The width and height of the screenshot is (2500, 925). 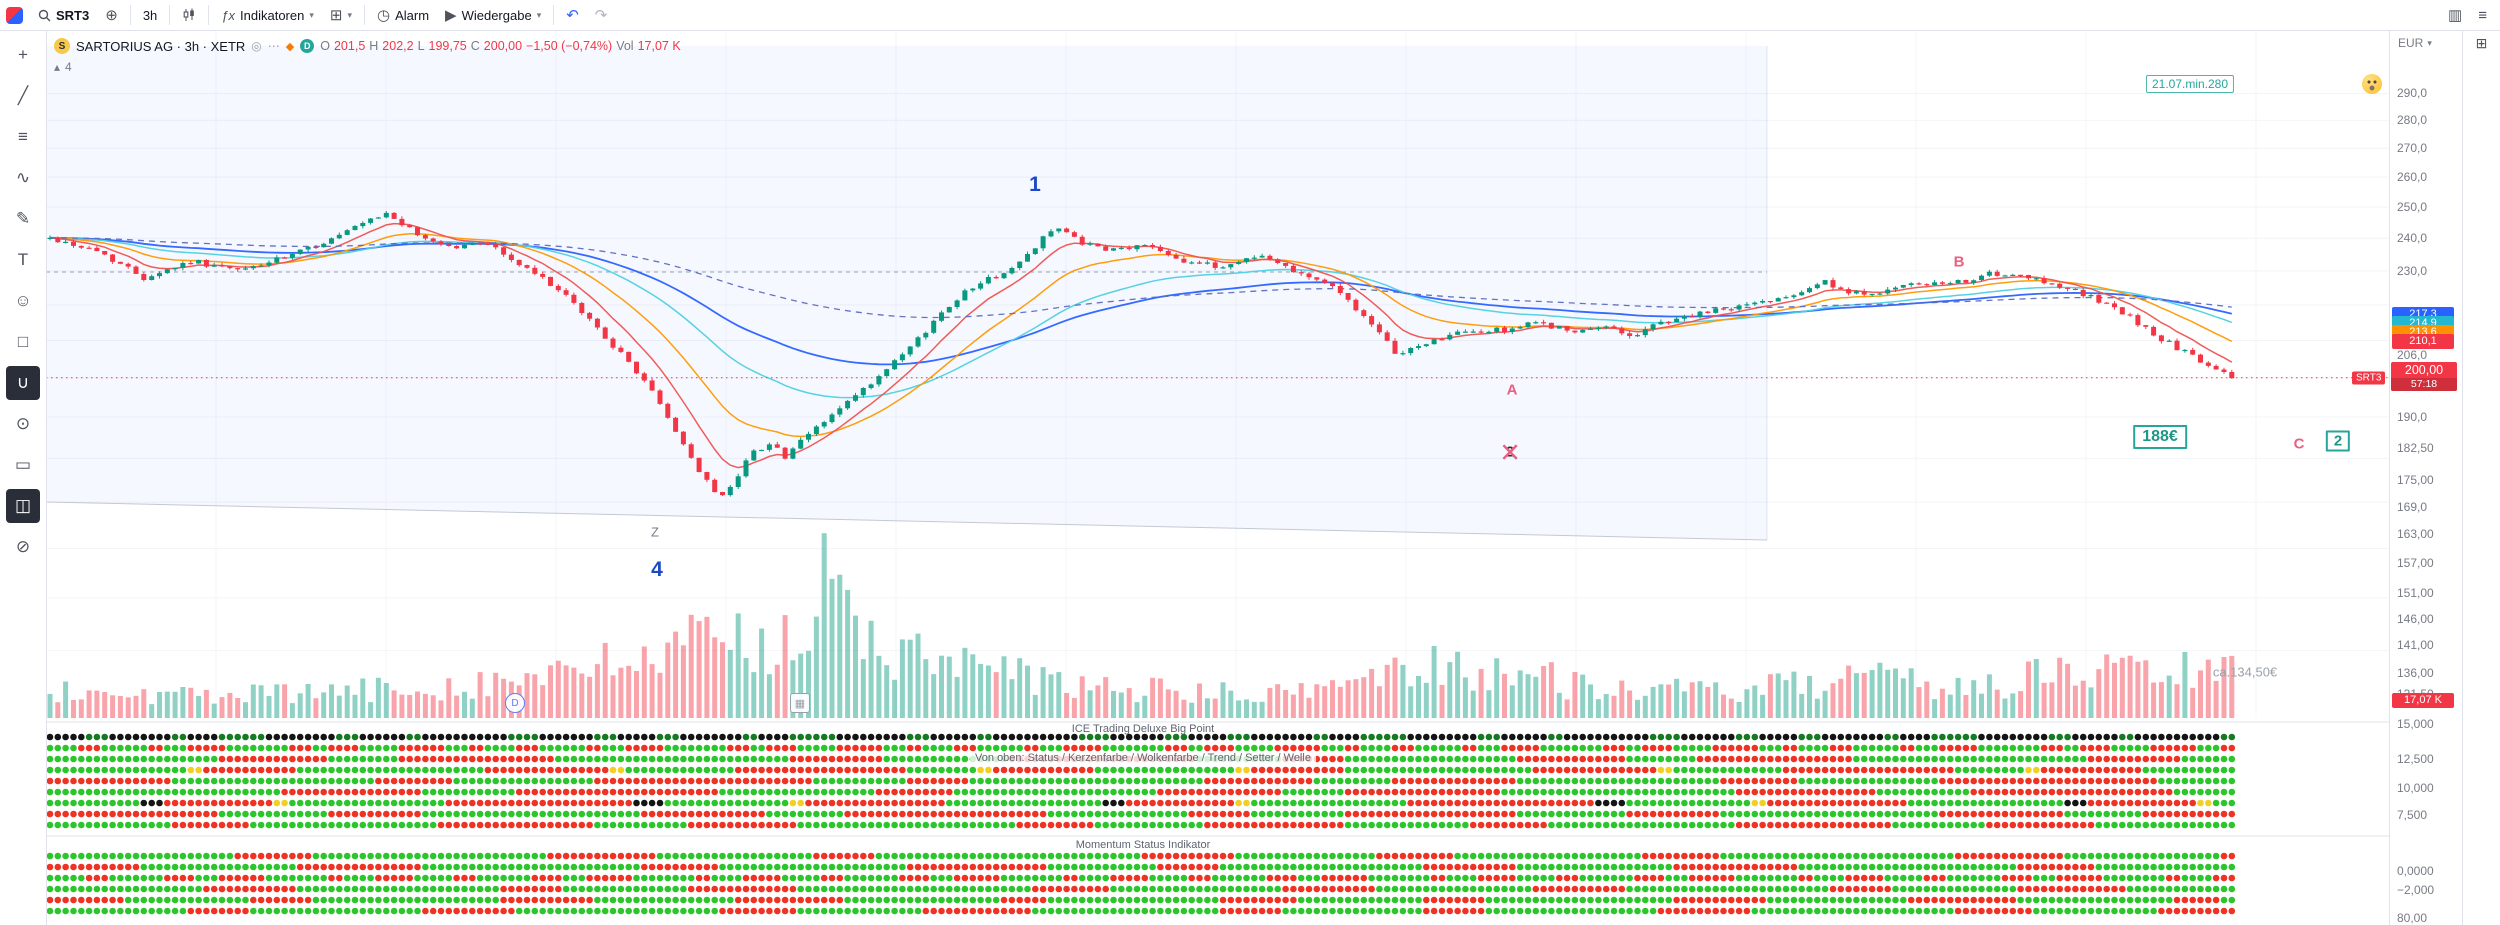 I want to click on close-value: 200,00, so click(x=503, y=46).